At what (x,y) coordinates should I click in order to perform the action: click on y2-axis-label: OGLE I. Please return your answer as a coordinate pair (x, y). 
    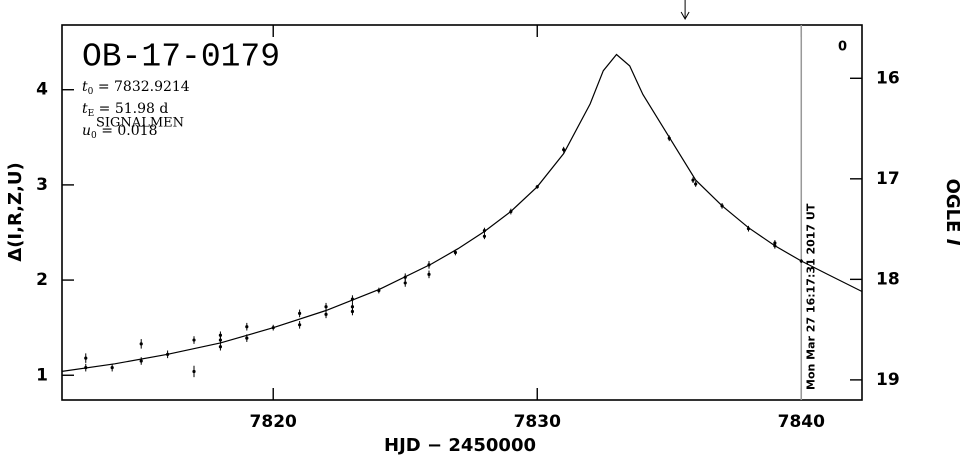
    Looking at the image, I should click on (952, 212).